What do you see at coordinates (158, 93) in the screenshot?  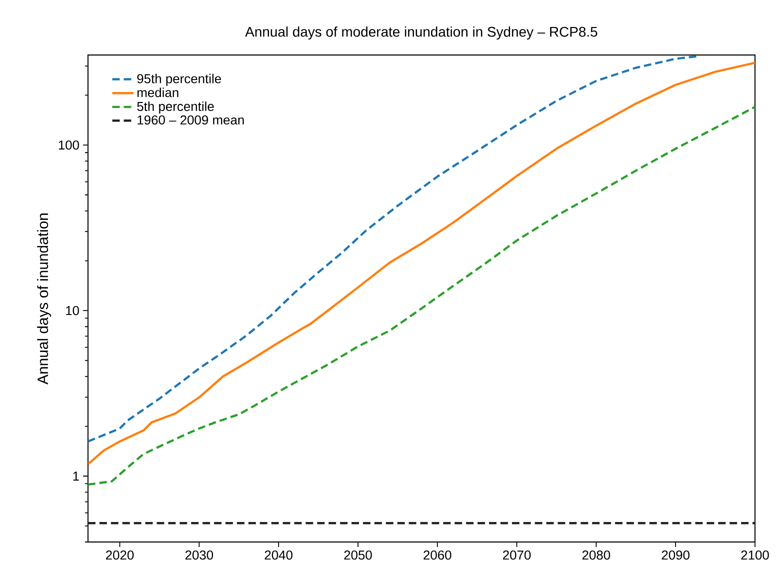 I see `legend-label: median` at bounding box center [158, 93].